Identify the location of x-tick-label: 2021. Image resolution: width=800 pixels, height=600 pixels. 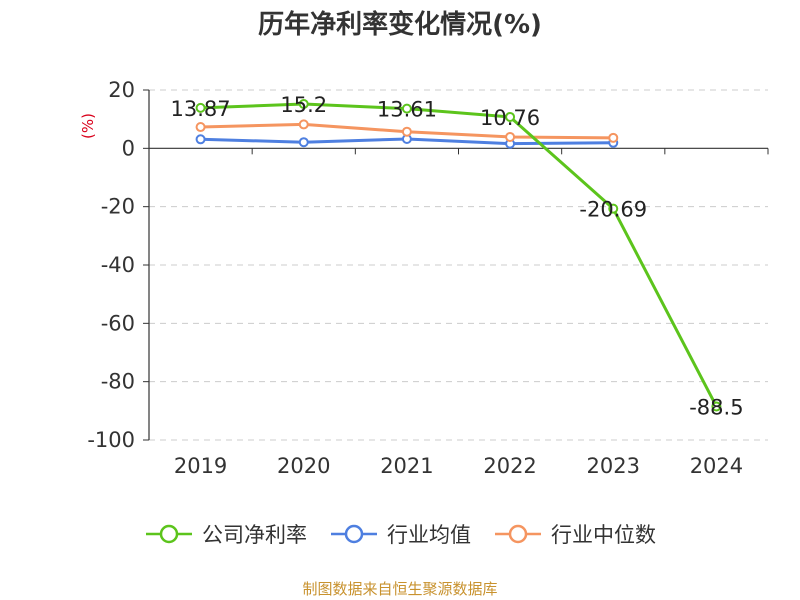
(406, 466).